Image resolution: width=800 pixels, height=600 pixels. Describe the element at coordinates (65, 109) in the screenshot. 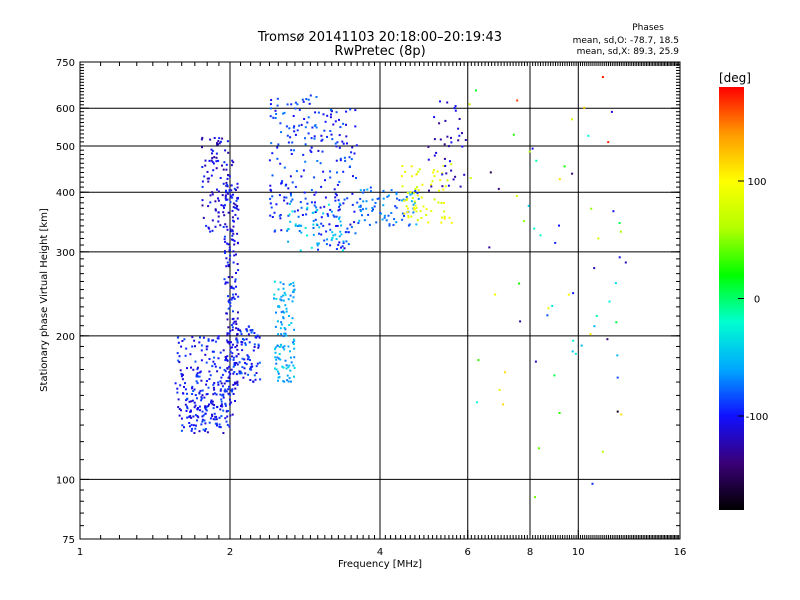

I see `y-tick-label: 600` at that location.